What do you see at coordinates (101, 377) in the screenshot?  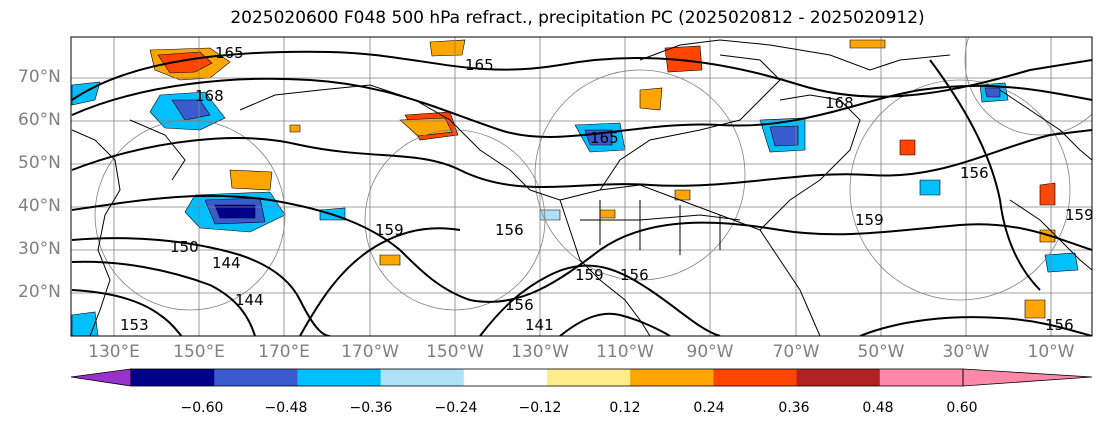 I see `colorbar-min-arrow` at bounding box center [101, 377].